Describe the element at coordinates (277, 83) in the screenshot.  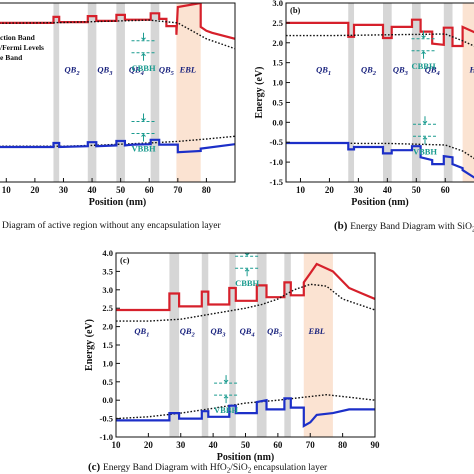
I see `y-tick-label-b-5: 1.0` at that location.